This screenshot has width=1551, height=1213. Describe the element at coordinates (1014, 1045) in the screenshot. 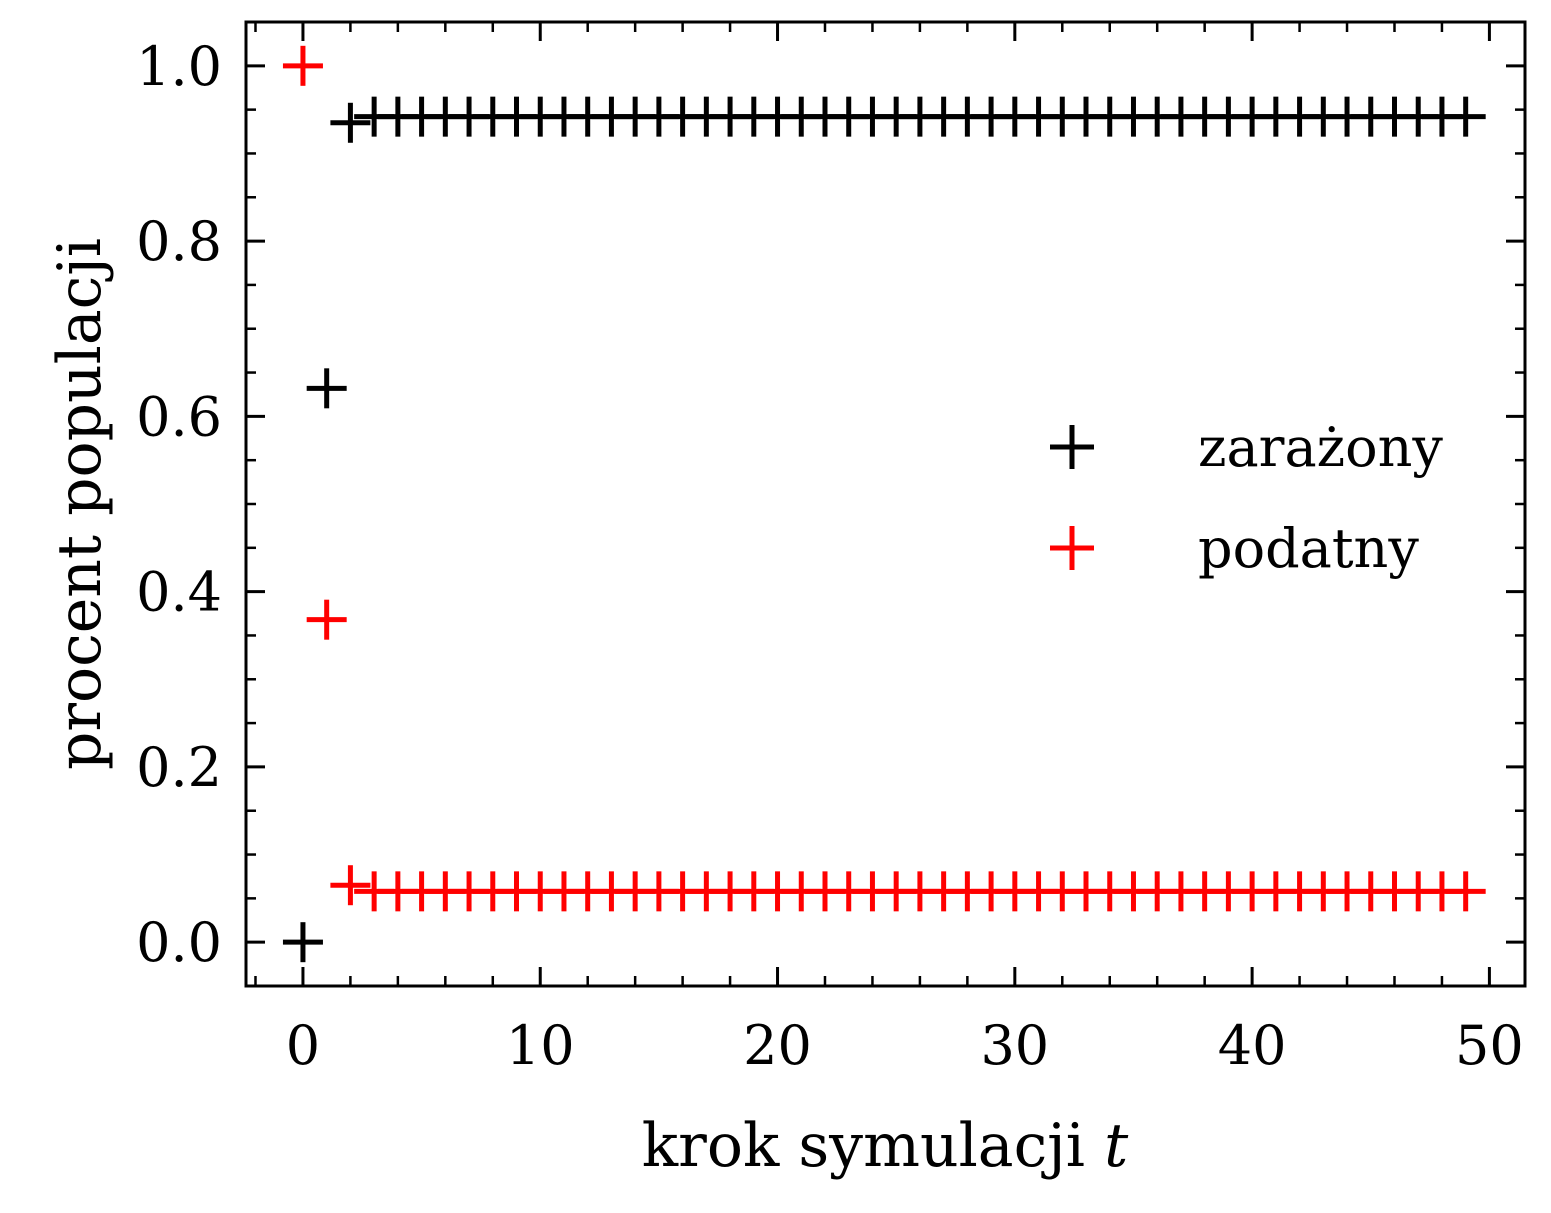

I see `x-tick-label: 30` at that location.